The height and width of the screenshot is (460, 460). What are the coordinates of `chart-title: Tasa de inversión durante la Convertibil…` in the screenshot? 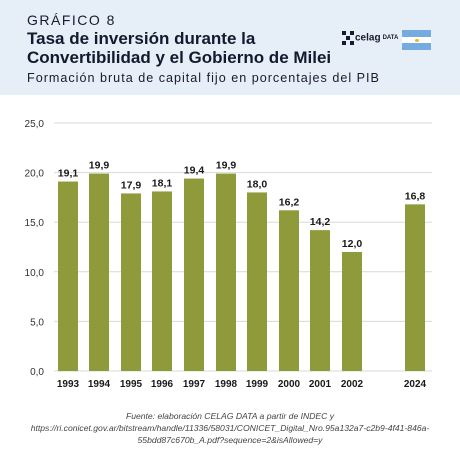 It's located at (179, 48).